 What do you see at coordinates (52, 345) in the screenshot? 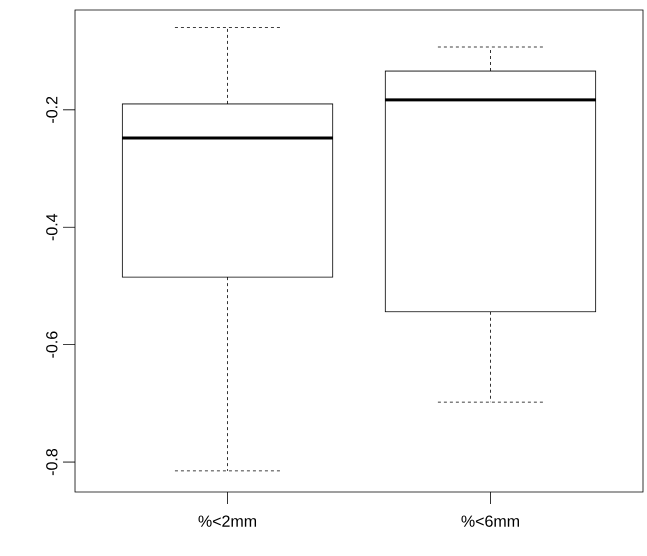
I see `y-tick-label: -0.6` at bounding box center [52, 345].